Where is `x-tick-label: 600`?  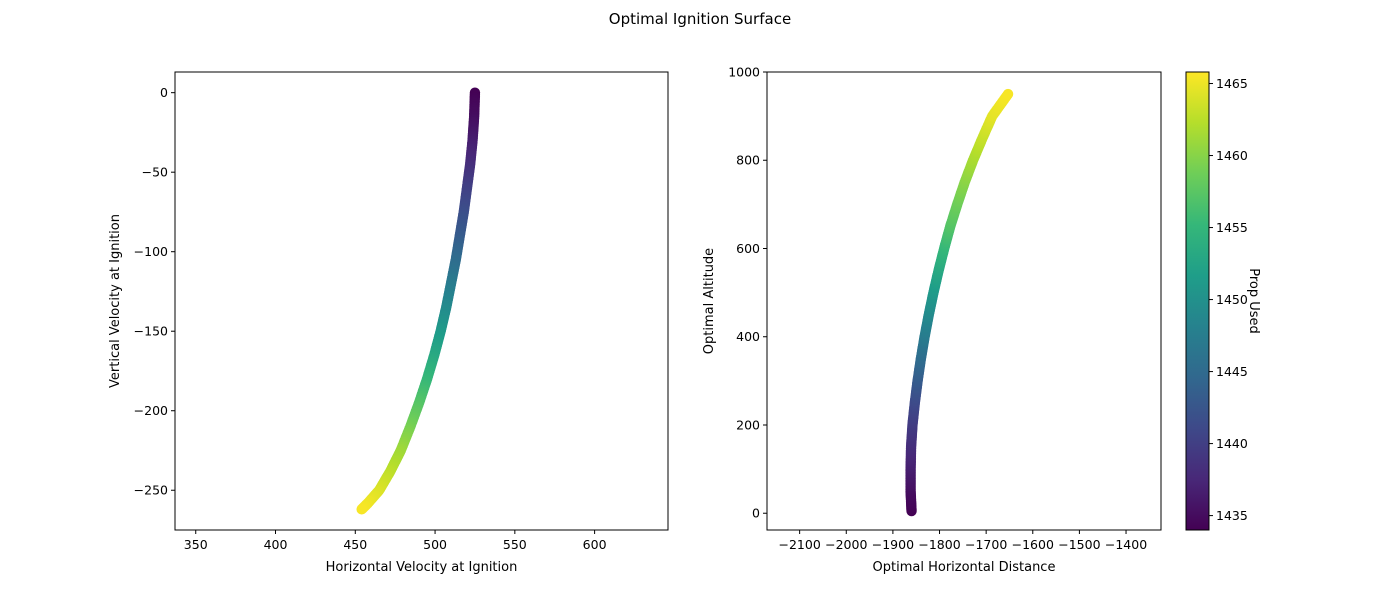 x-tick-label: 600 is located at coordinates (595, 544).